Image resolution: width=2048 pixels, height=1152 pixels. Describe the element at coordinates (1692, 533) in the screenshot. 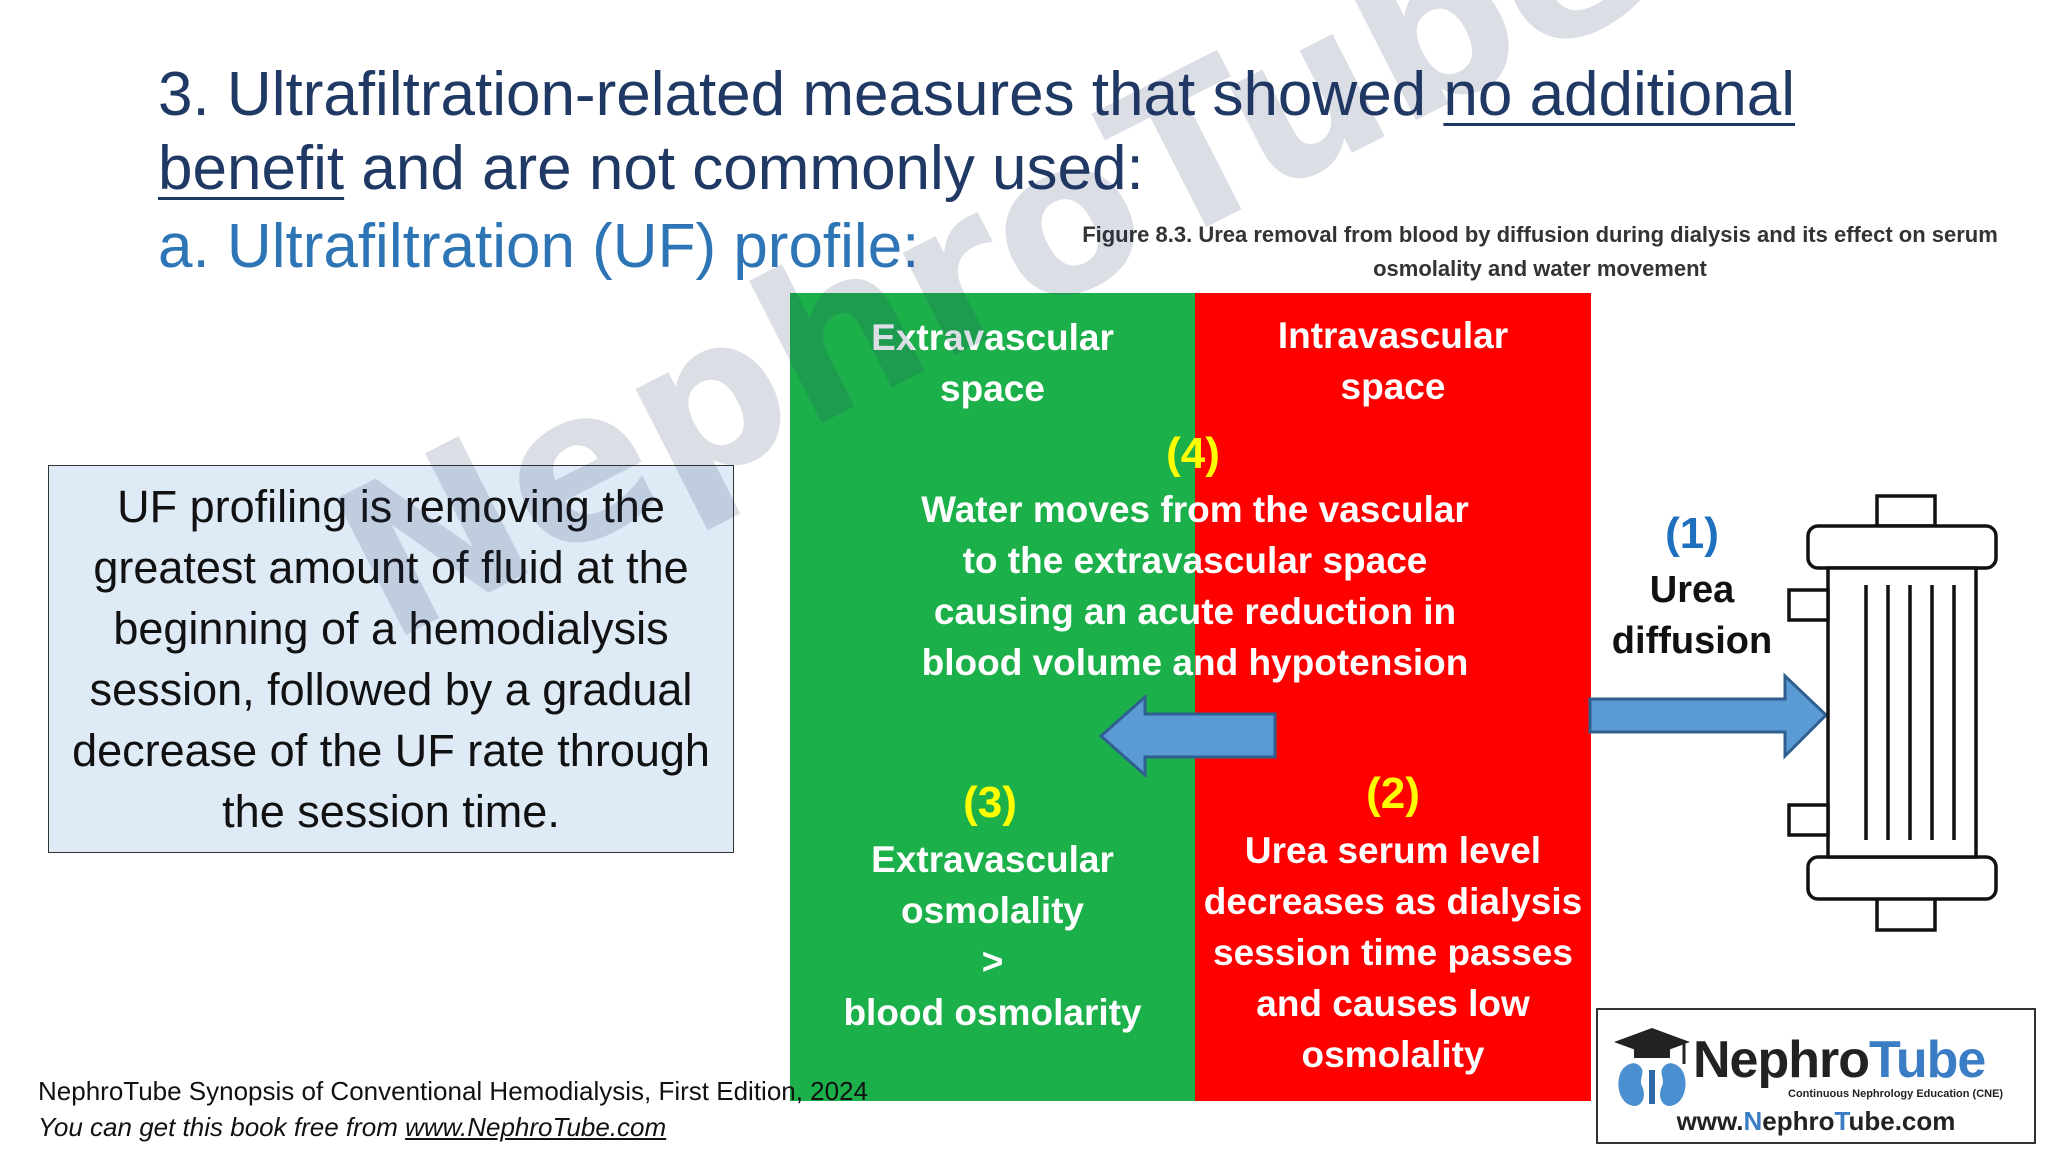

I see `step-1-number: (1)` at that location.